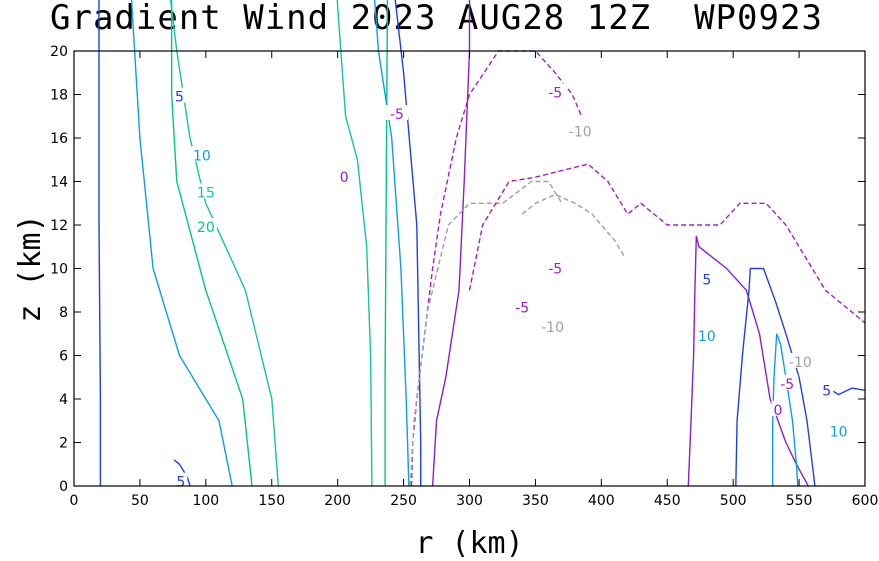  What do you see at coordinates (63, 487) in the screenshot?
I see `y-tick-label: 0` at bounding box center [63, 487].